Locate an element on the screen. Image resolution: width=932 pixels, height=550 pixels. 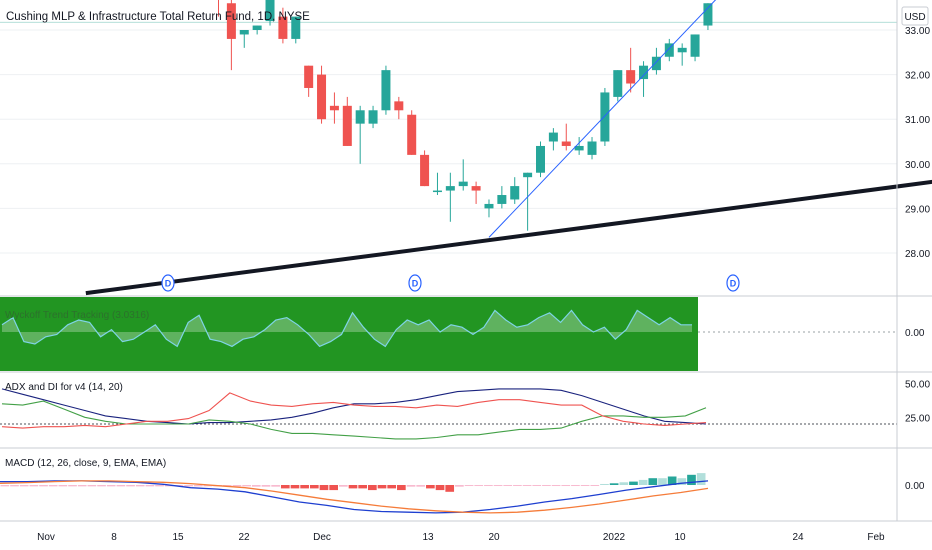
price-tick-label: 33.00 is located at coordinates (917, 31).